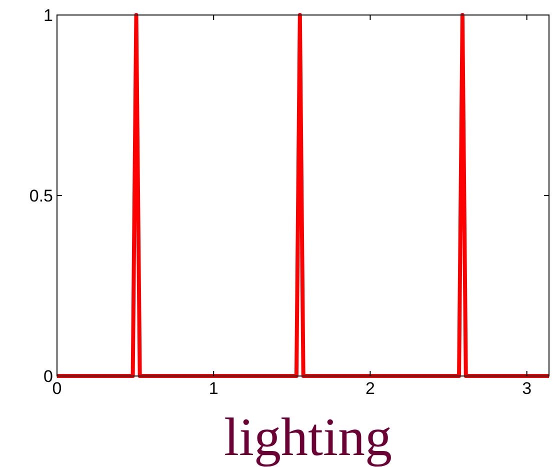 This screenshot has height=467, width=555. I want to click on x-tick-label: 2, so click(370, 388).